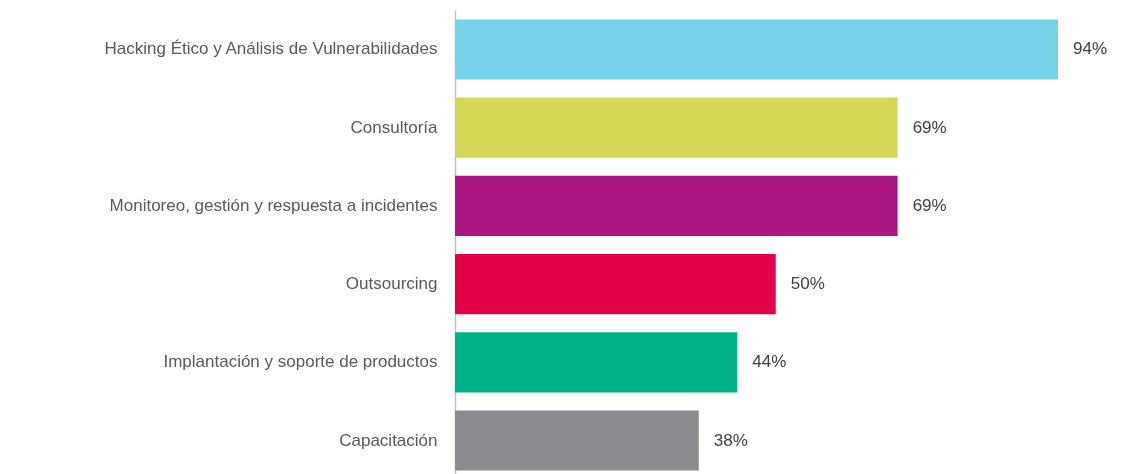 This screenshot has height=474, width=1121. Describe the element at coordinates (807, 284) in the screenshot. I see `data-label: 50%` at that location.